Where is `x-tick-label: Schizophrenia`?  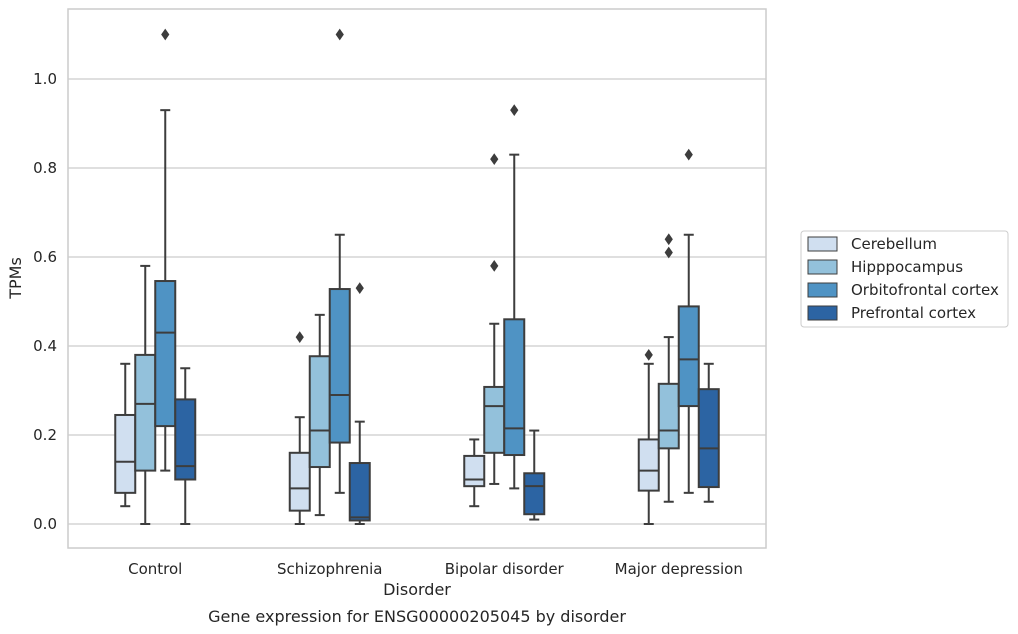 x-tick-label: Schizophrenia is located at coordinates (329, 569).